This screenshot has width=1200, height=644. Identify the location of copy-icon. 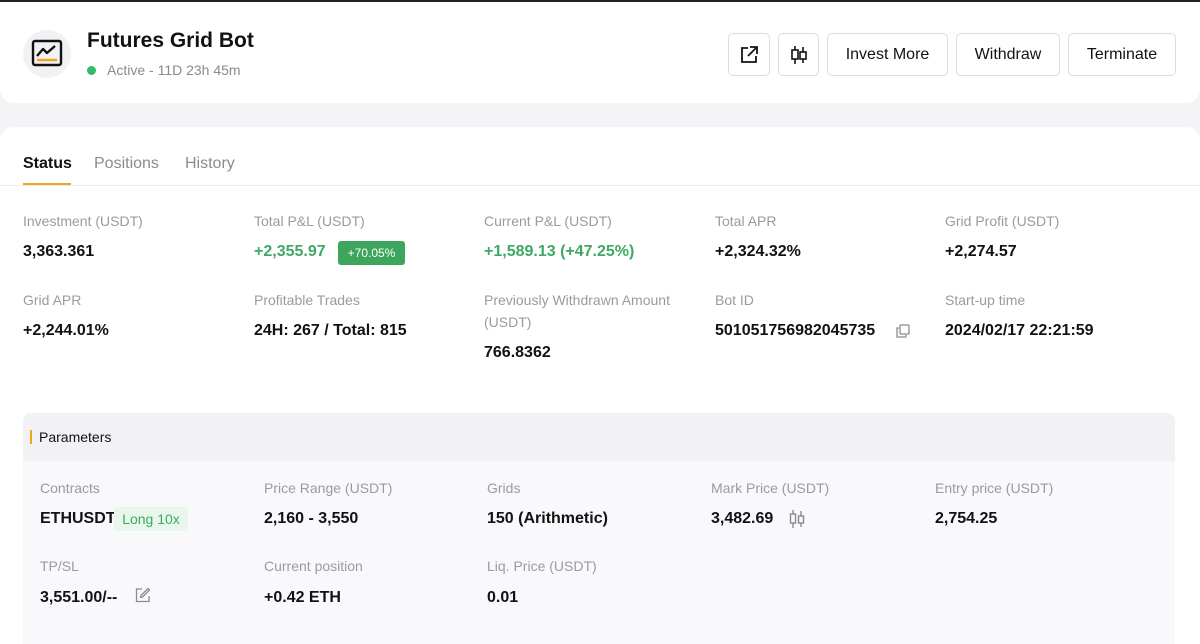
(903, 331).